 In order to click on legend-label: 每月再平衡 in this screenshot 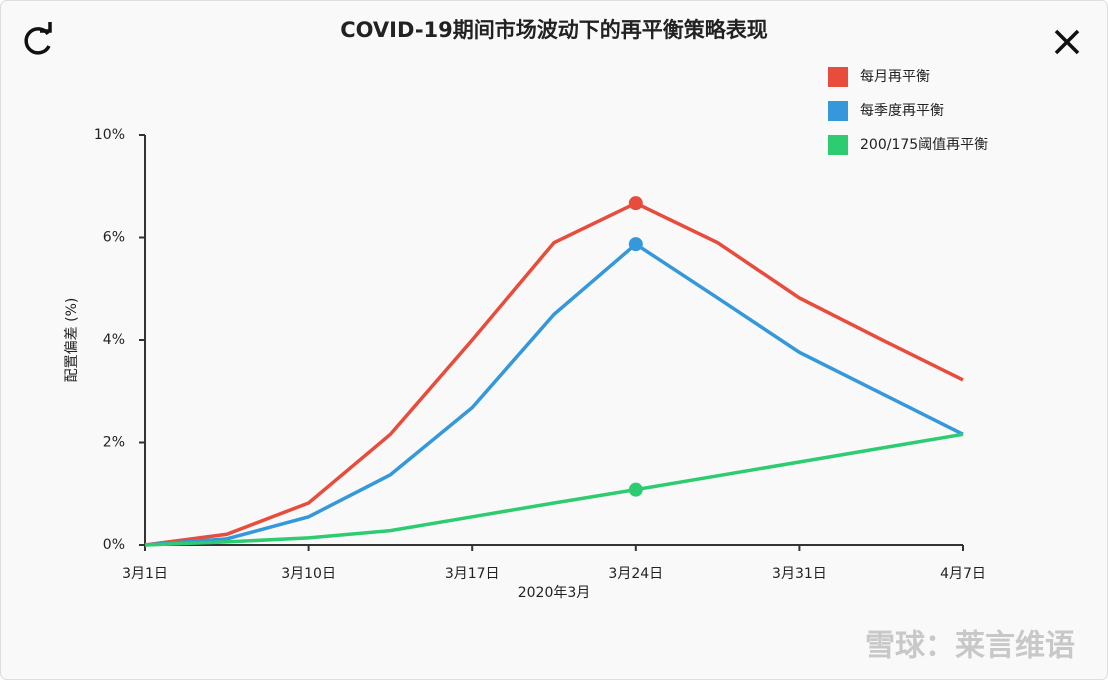, I will do `click(895, 77)`.